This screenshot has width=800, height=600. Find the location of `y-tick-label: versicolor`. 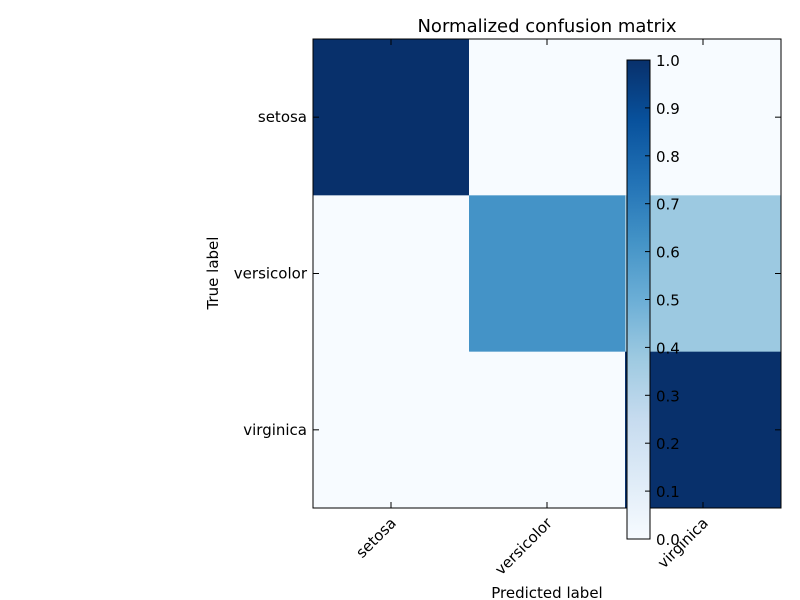

y-tick-label: versicolor is located at coordinates (271, 274).